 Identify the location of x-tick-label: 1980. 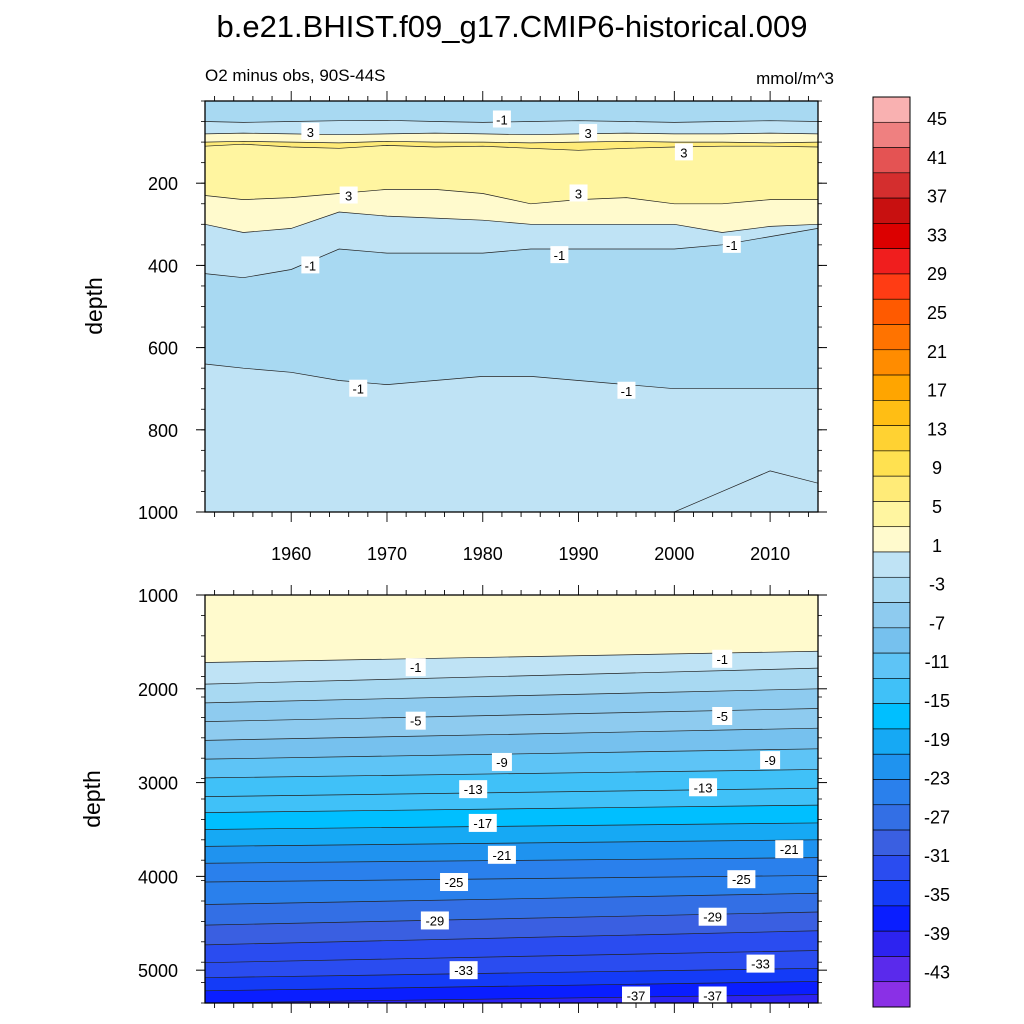
(483, 554).